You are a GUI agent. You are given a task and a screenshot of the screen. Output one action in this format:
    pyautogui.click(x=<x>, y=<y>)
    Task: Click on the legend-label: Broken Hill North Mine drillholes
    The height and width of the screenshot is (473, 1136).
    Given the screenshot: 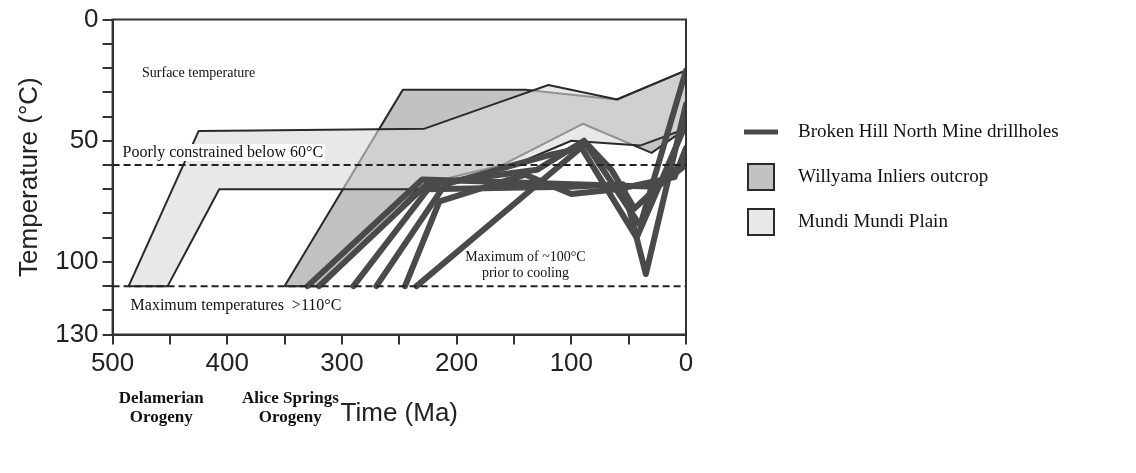 What is the action you would take?
    pyautogui.click(x=928, y=131)
    